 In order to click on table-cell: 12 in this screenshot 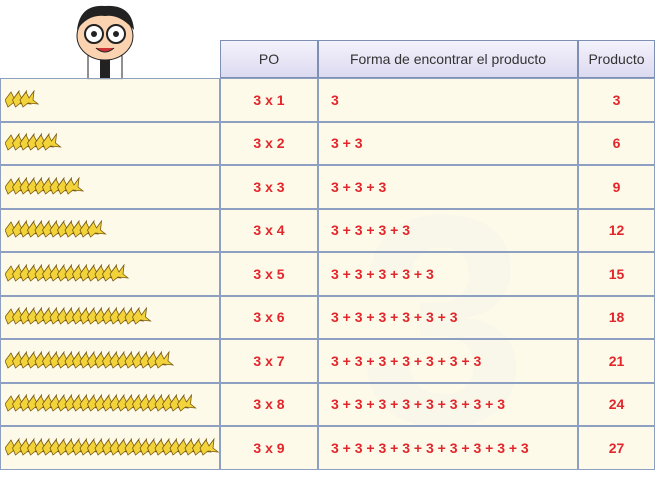, I will do `click(616, 230)`.